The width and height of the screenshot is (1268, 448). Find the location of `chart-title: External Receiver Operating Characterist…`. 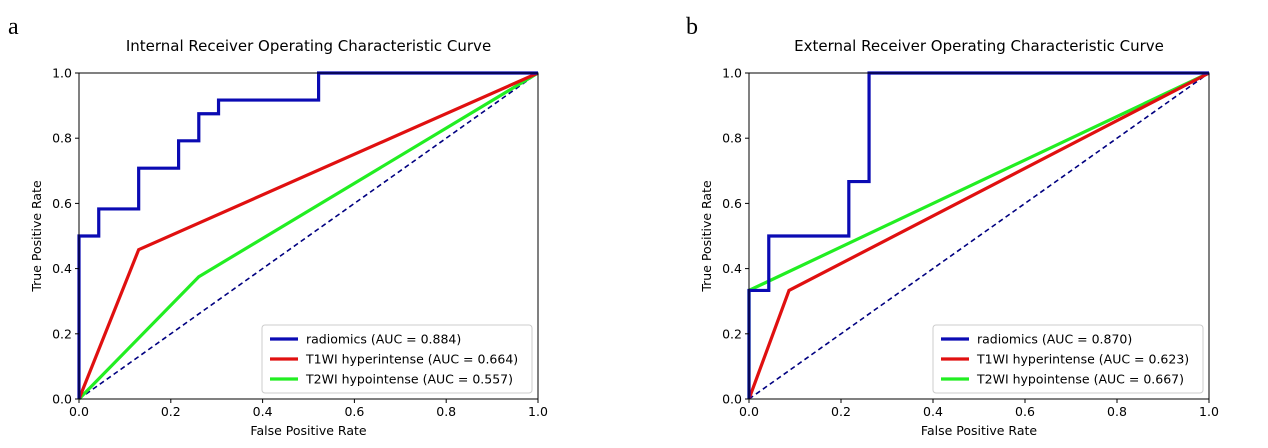

chart-title: External Receiver Operating Characterist… is located at coordinates (979, 46).